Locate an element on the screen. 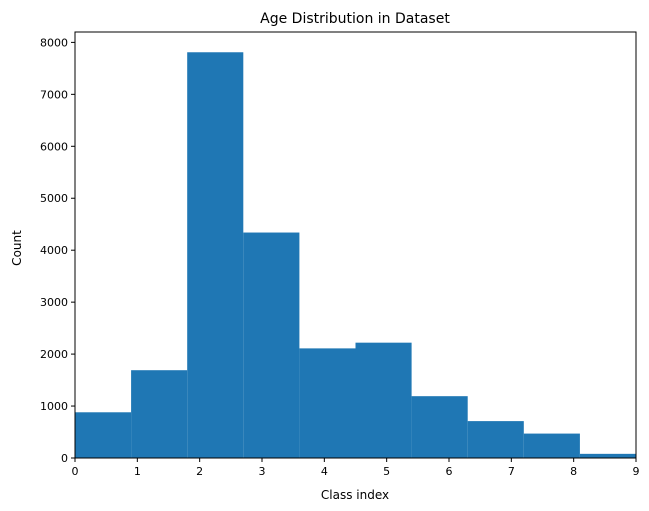 The height and width of the screenshot is (511, 649). y-tick-label: 3000 is located at coordinates (54, 302).